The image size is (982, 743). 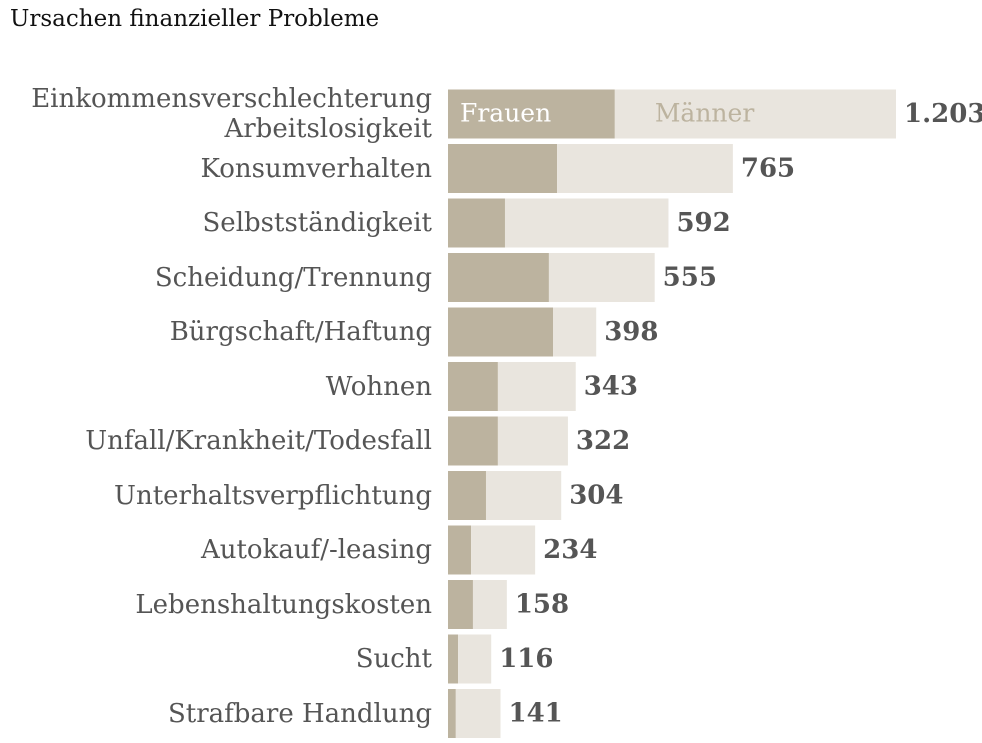 What do you see at coordinates (943, 114) in the screenshot?
I see `total-label: 1.203` at bounding box center [943, 114].